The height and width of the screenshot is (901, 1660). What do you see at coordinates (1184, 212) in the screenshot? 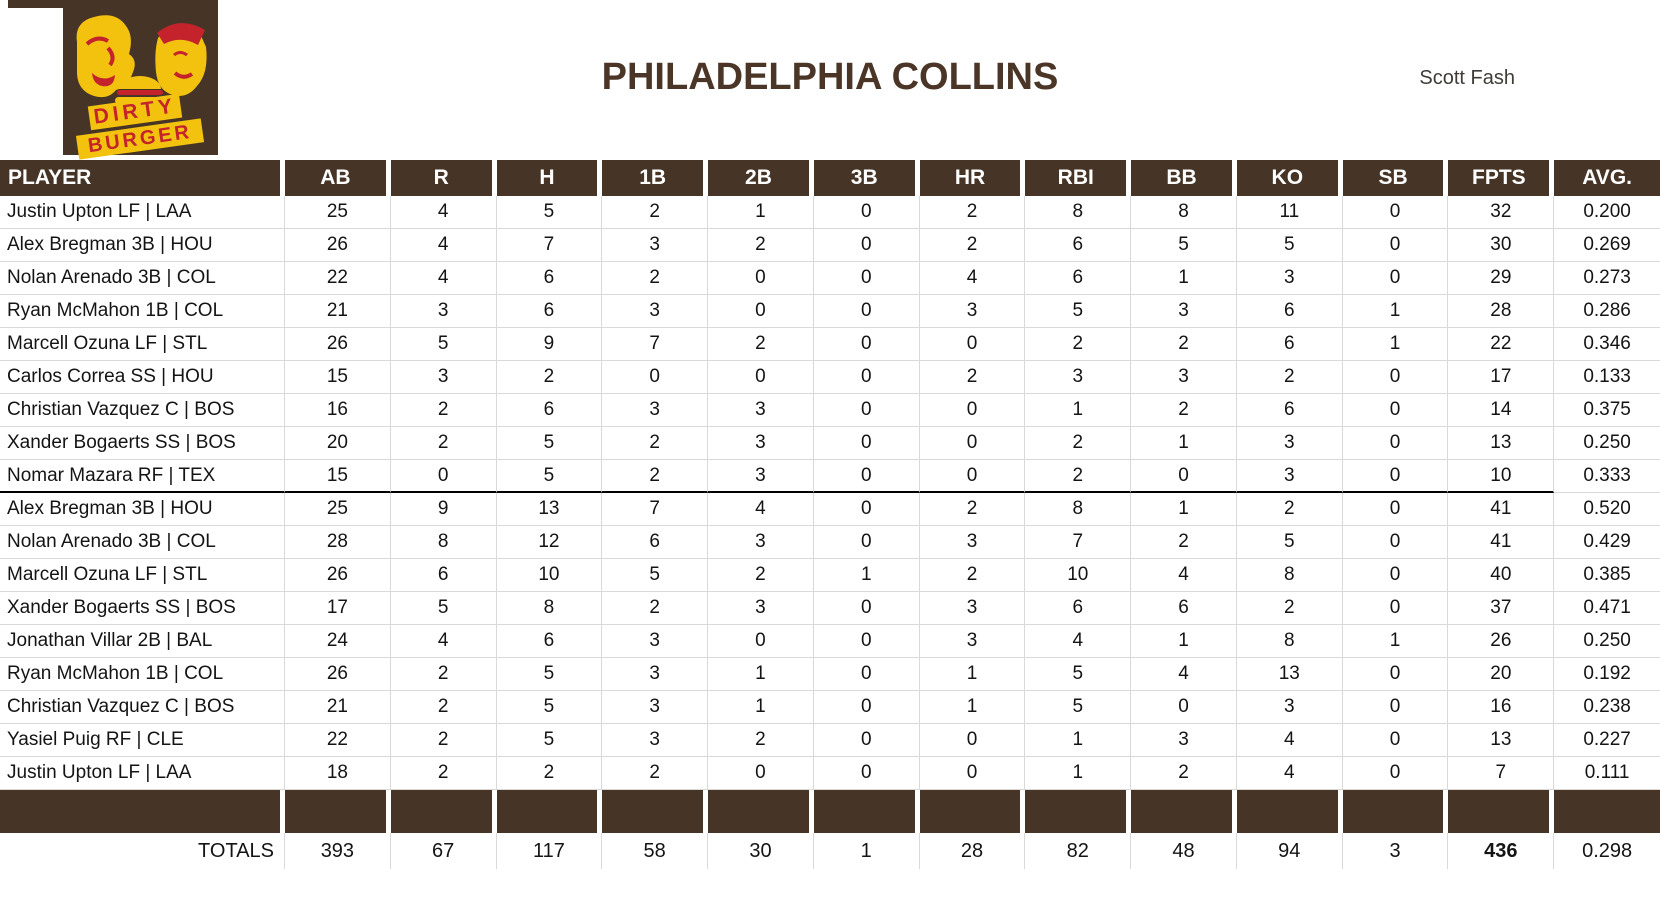
I see `stat-bb: 8` at bounding box center [1184, 212].